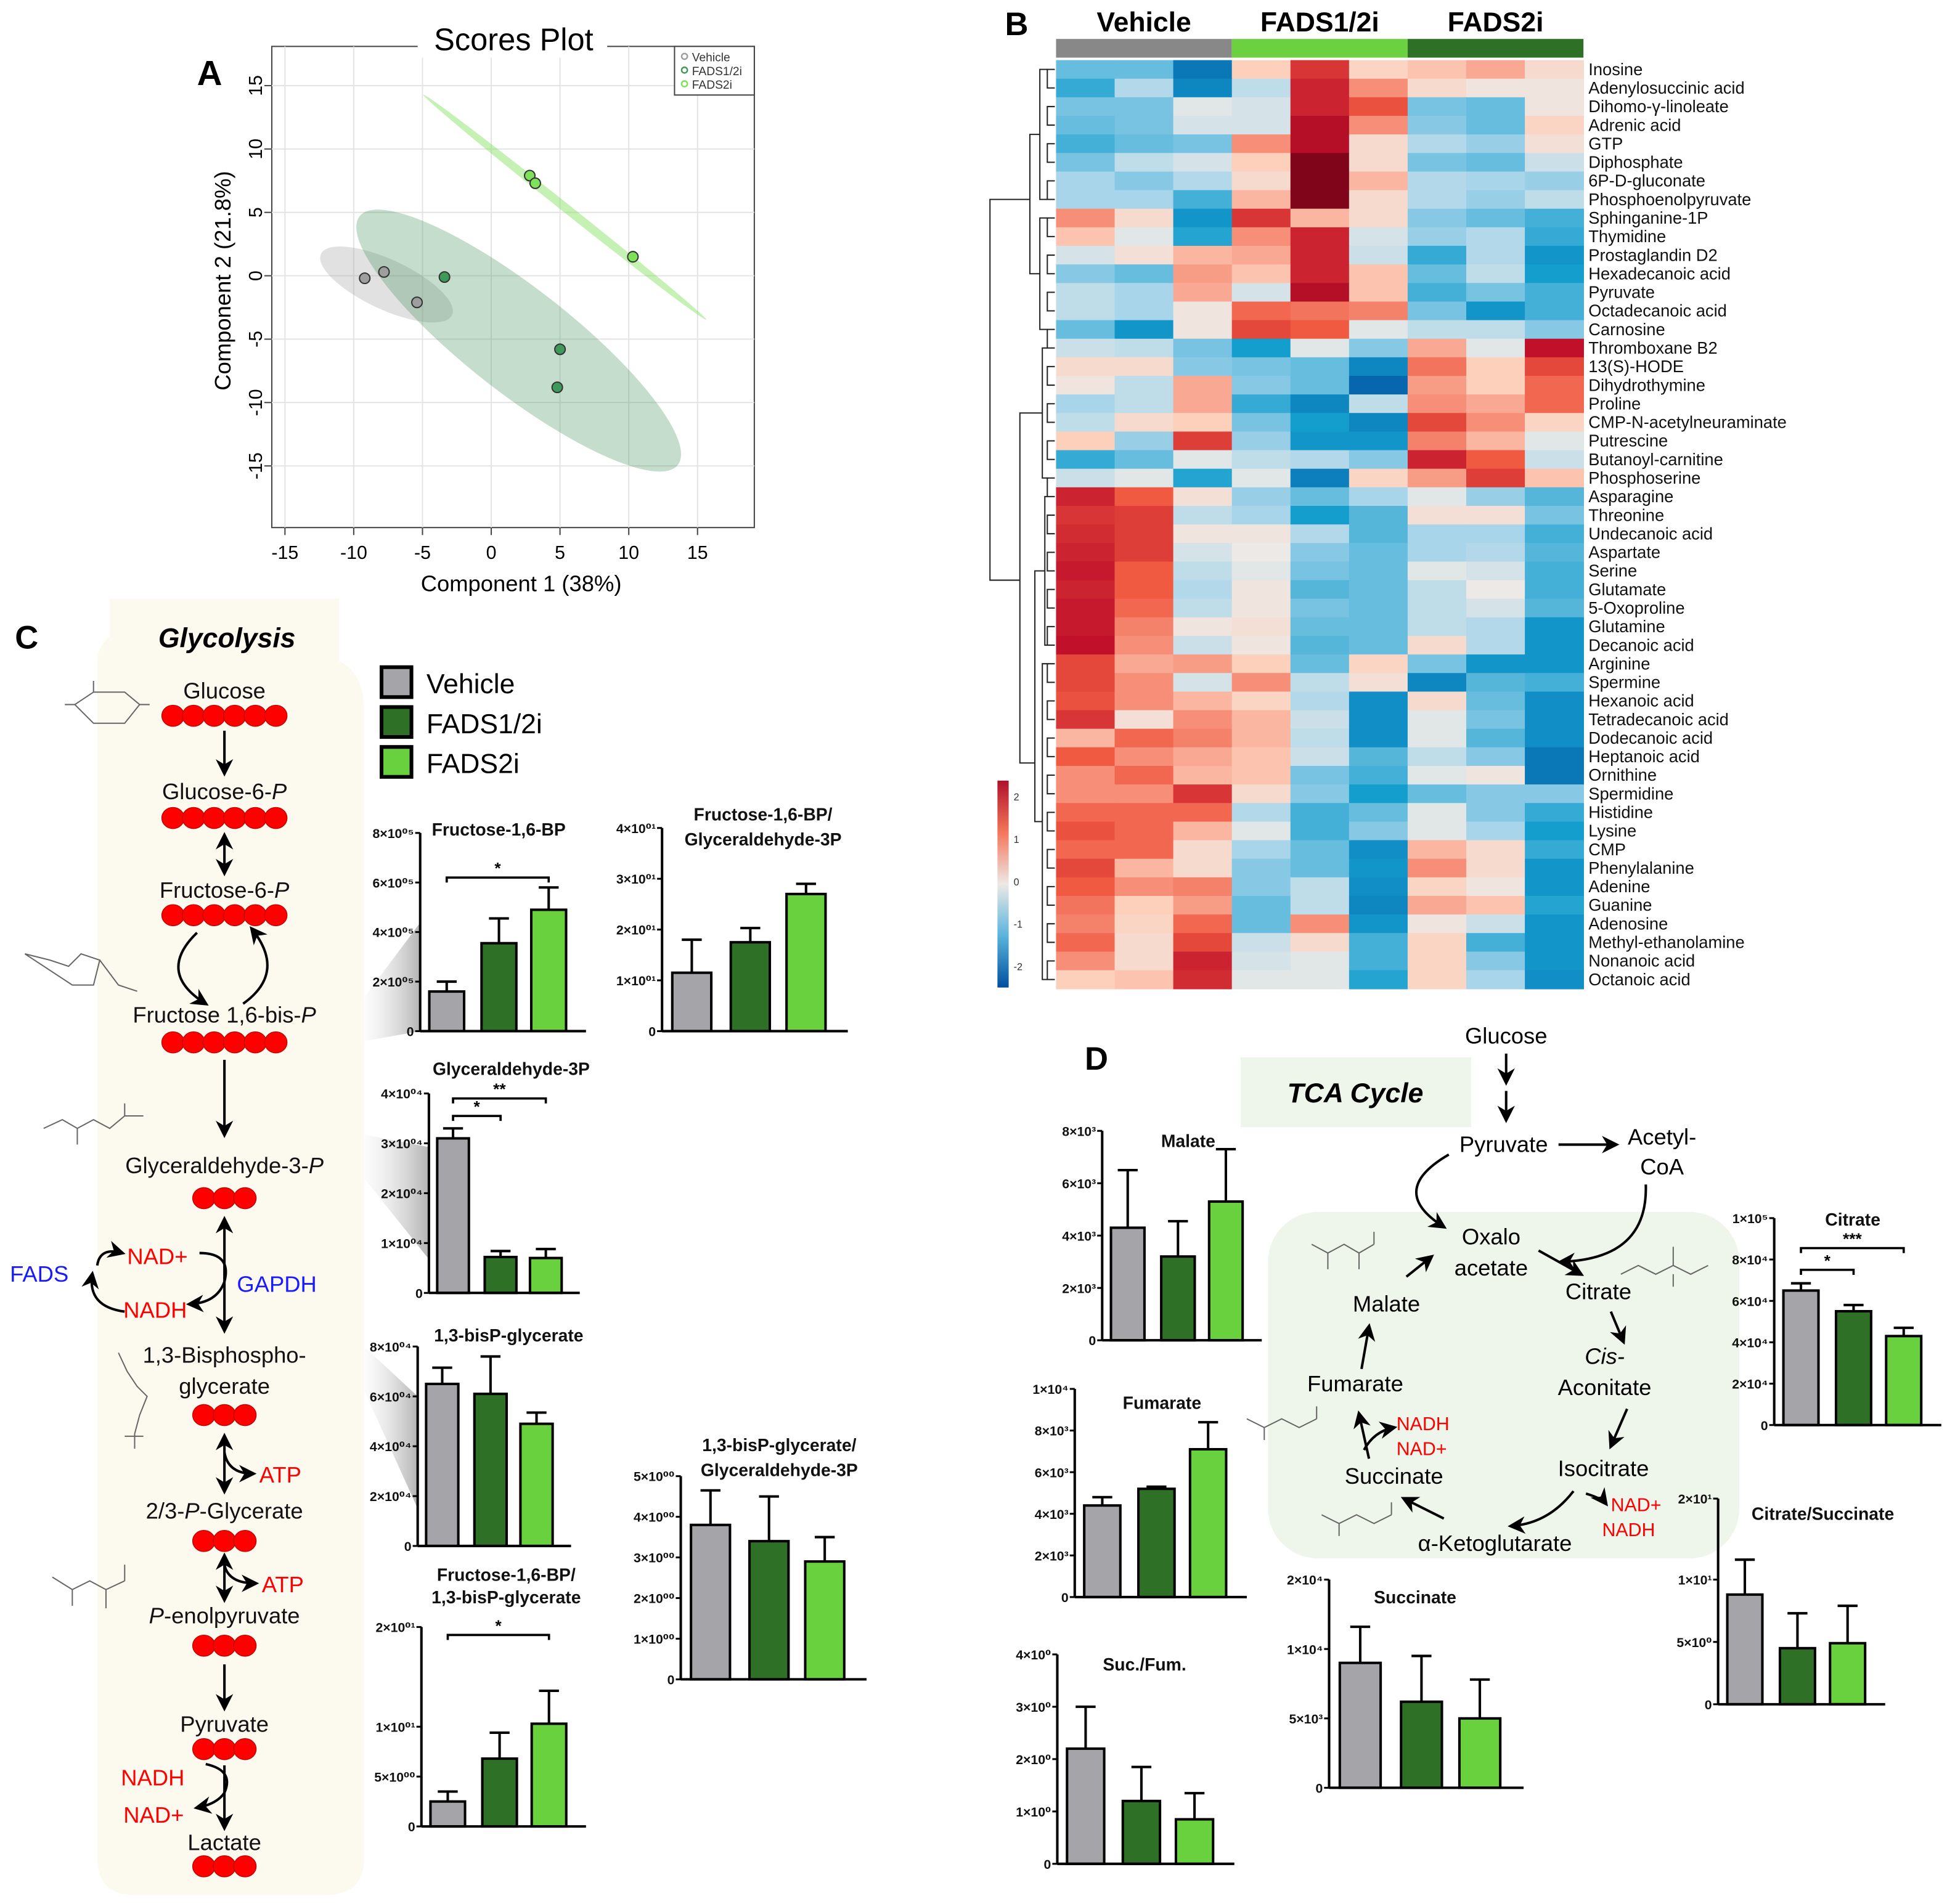  What do you see at coordinates (396, 682) in the screenshot?
I see `legend-swatch` at bounding box center [396, 682].